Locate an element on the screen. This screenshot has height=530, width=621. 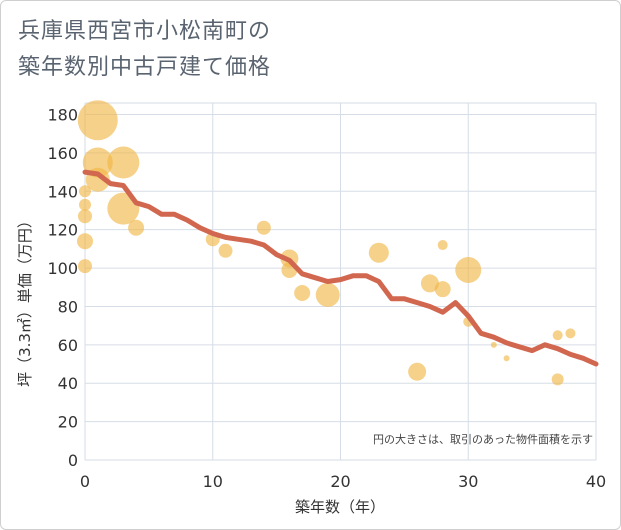
y-tick-label: 40 is located at coordinates (68, 383).